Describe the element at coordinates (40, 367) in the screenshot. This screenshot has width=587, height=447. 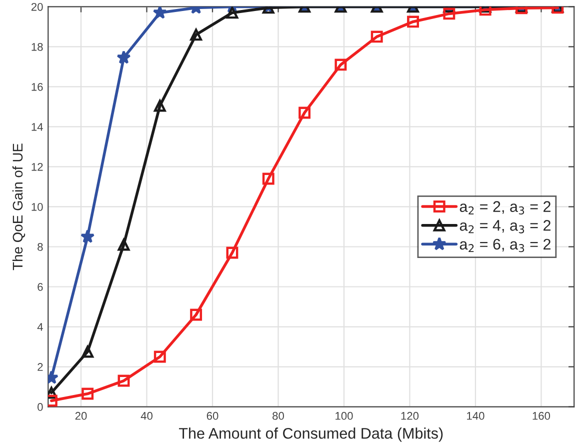
I see `y-tick-label: 2` at that location.